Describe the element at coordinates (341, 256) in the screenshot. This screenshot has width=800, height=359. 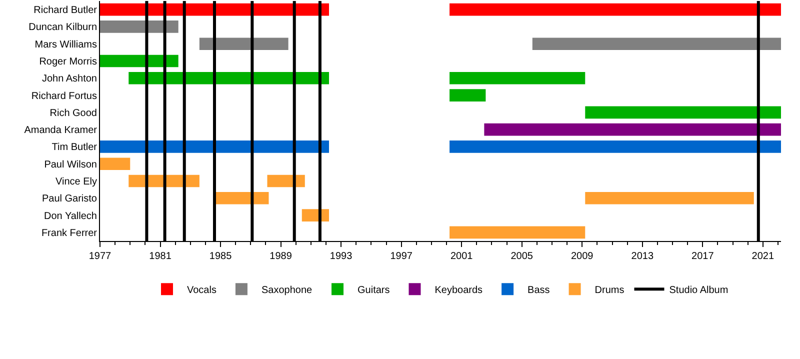
I see `x-tick-label: 1993` at that location.